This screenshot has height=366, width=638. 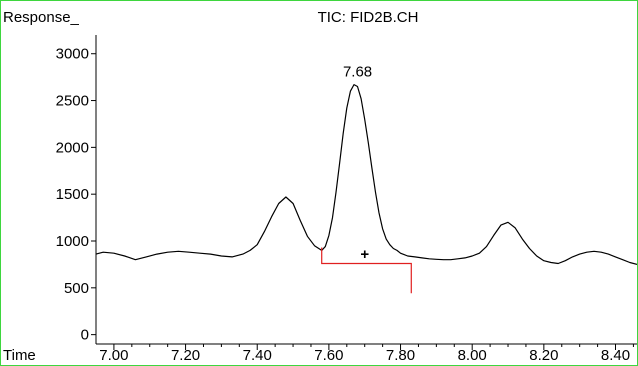 What do you see at coordinates (543, 355) in the screenshot?
I see `x-tick-label: 8.20` at bounding box center [543, 355].